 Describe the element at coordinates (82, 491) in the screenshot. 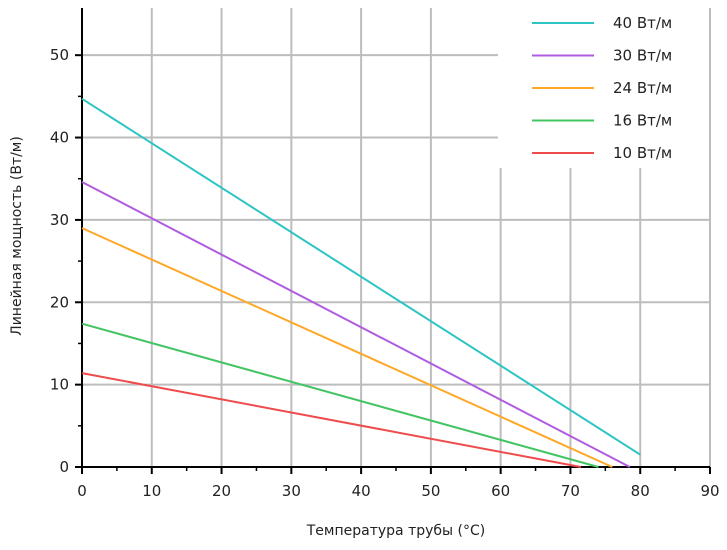

I see `x-tick-label: 0` at that location.